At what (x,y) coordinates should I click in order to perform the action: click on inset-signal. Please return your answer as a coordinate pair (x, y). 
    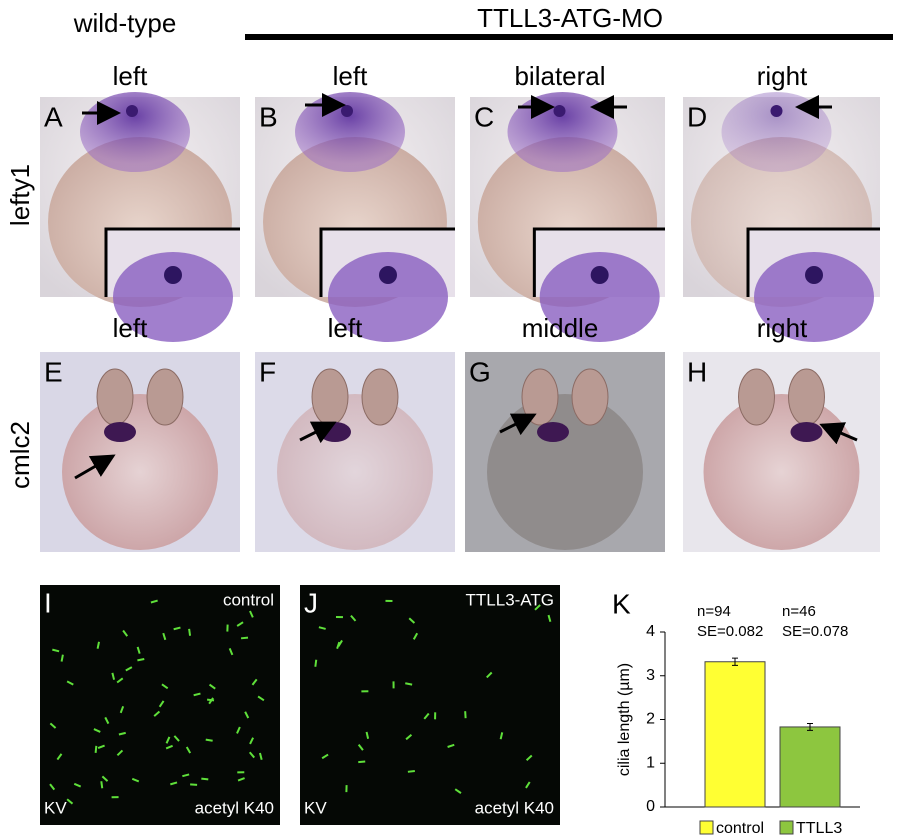
    Looking at the image, I should click on (173, 275).